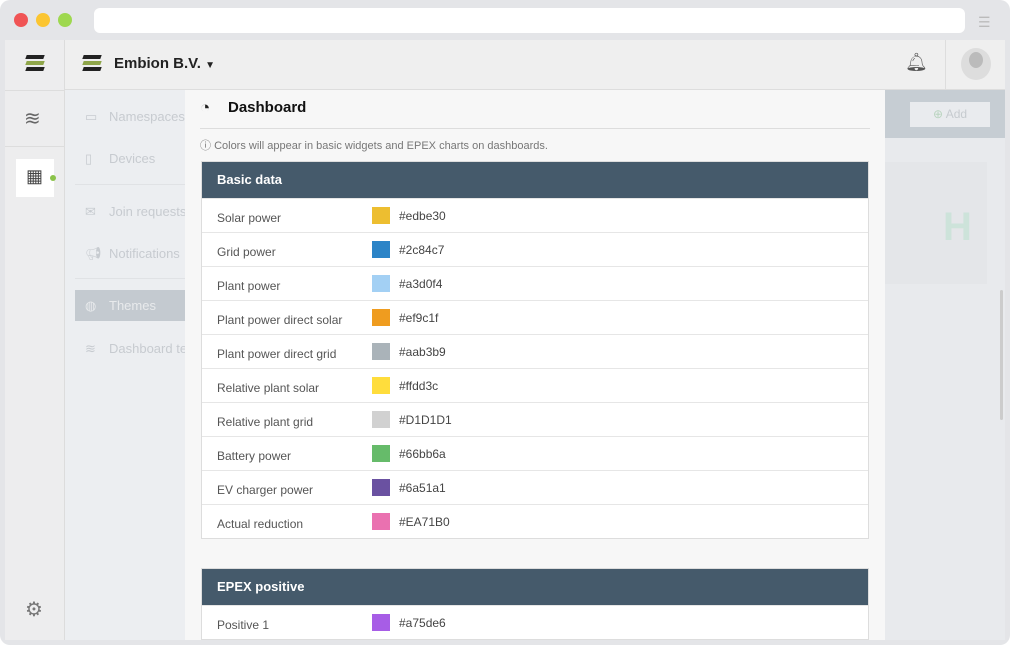 This screenshot has width=1010, height=645. What do you see at coordinates (535, 215) in the screenshot?
I see `color-row: Solar power #edbe30` at bounding box center [535, 215].